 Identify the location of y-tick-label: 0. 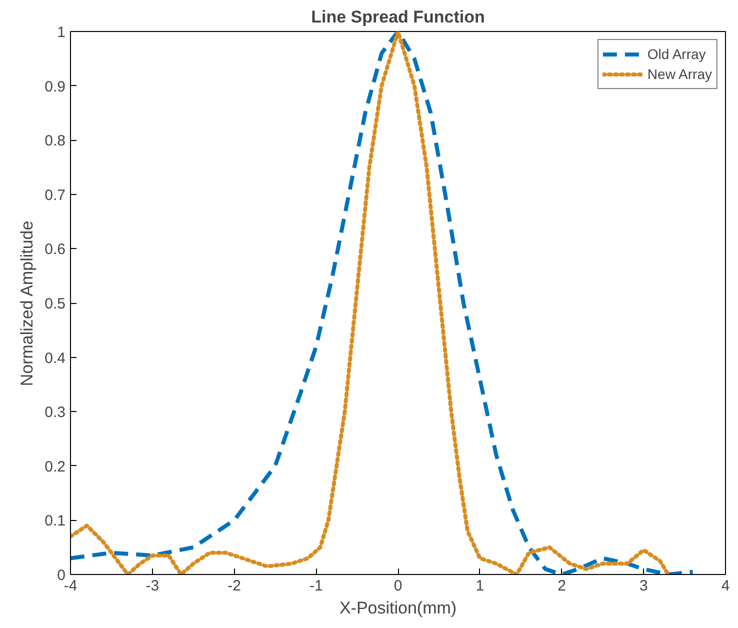
(61, 575).